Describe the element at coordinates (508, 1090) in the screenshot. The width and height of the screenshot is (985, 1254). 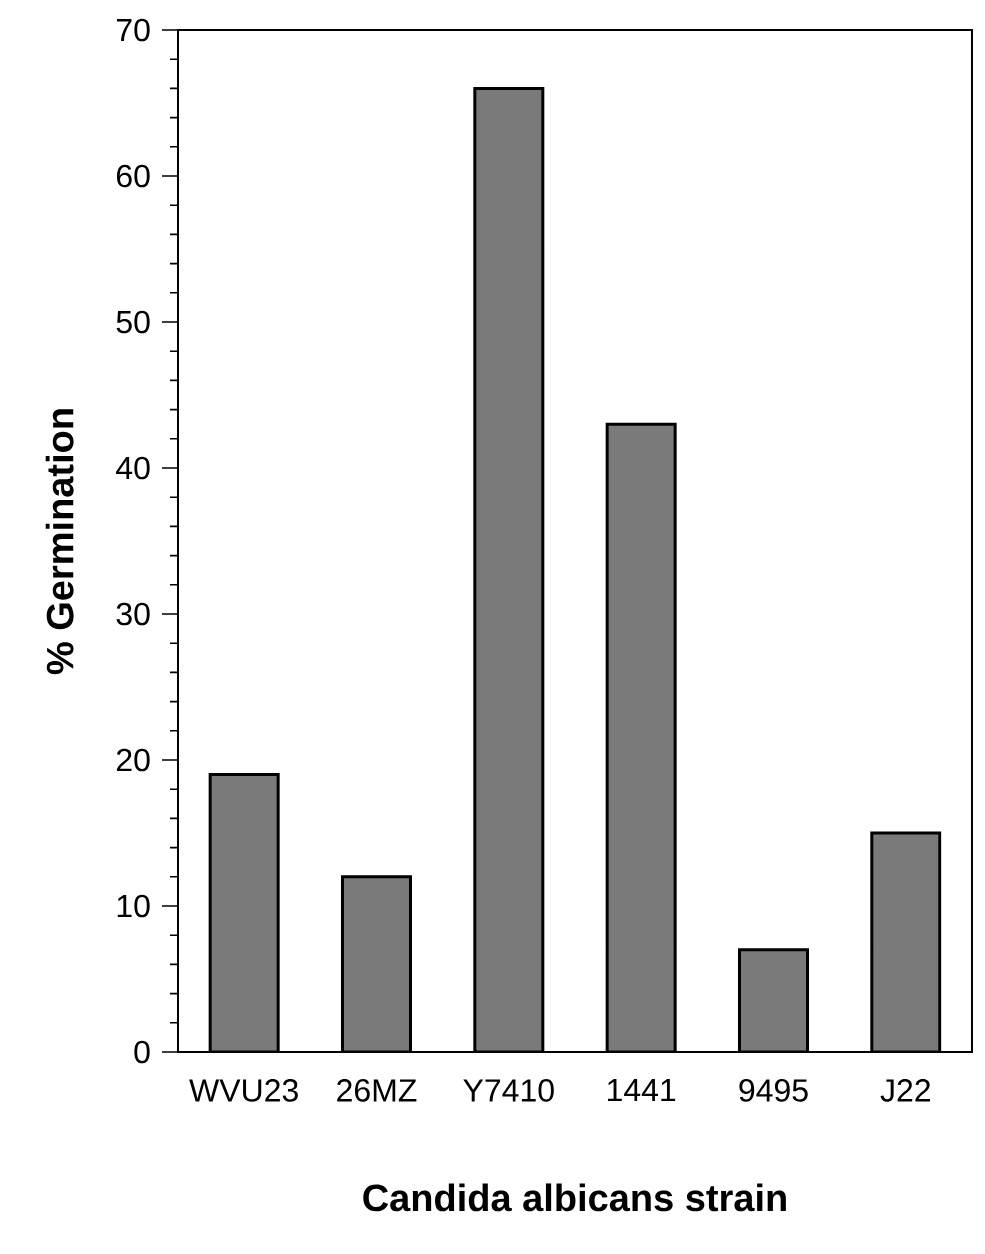
I see `x-tick-label: Y7410` at that location.